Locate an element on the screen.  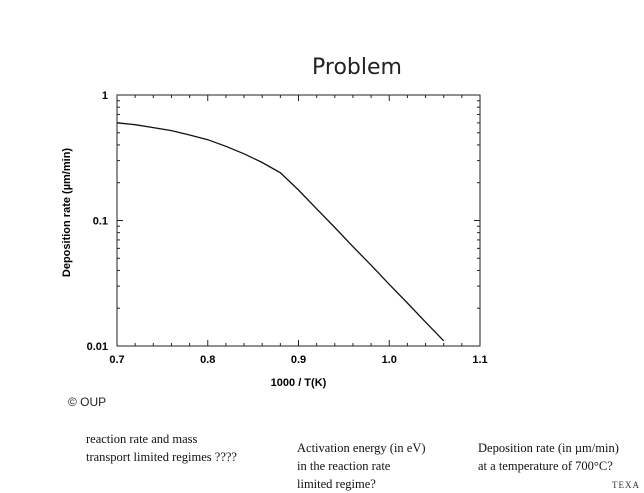
x-tick-label: 0.7 is located at coordinates (116, 360).